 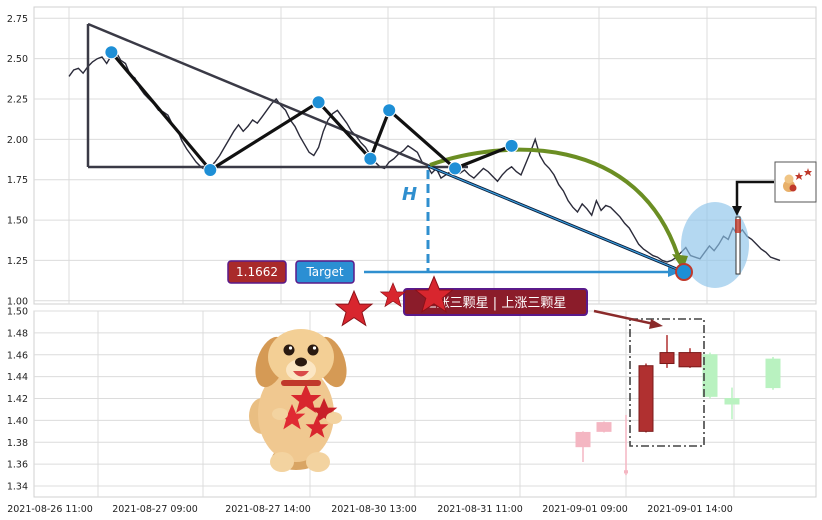 I want to click on bottom-y-axis: 1.34 1.36 1.38 1.40 1.42 1.44 1.46 1.48 1.50, so click(x=17, y=400).